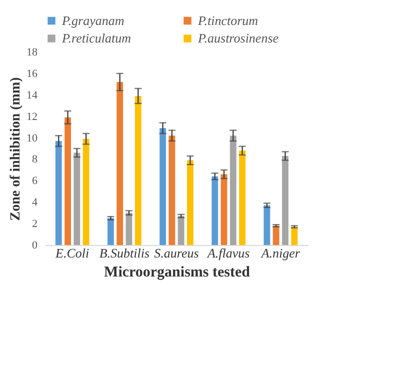 The image size is (398, 386). What do you see at coordinates (72, 253) in the screenshot?
I see `x-tick-label: E.Coli` at bounding box center [72, 253].